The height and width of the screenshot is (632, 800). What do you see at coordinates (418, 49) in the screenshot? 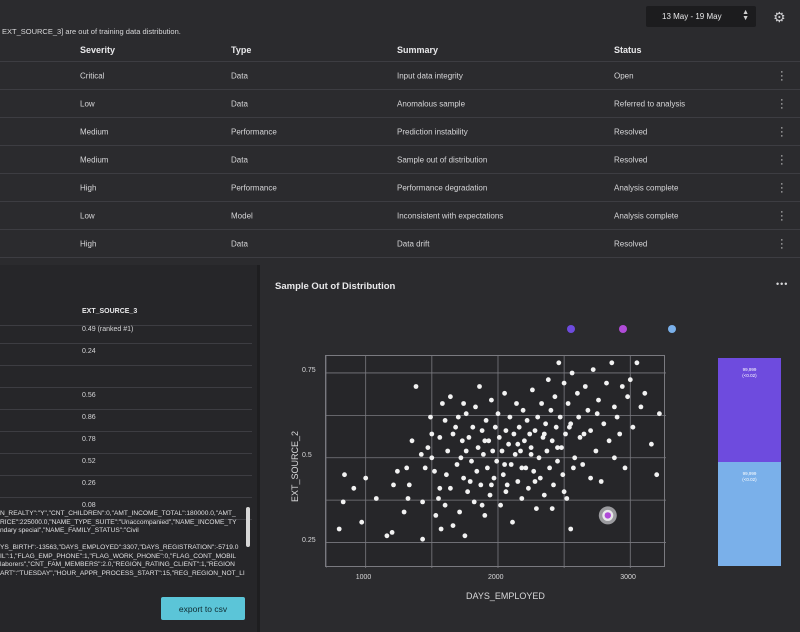
I see `column-header-summary: Summary` at bounding box center [418, 49].